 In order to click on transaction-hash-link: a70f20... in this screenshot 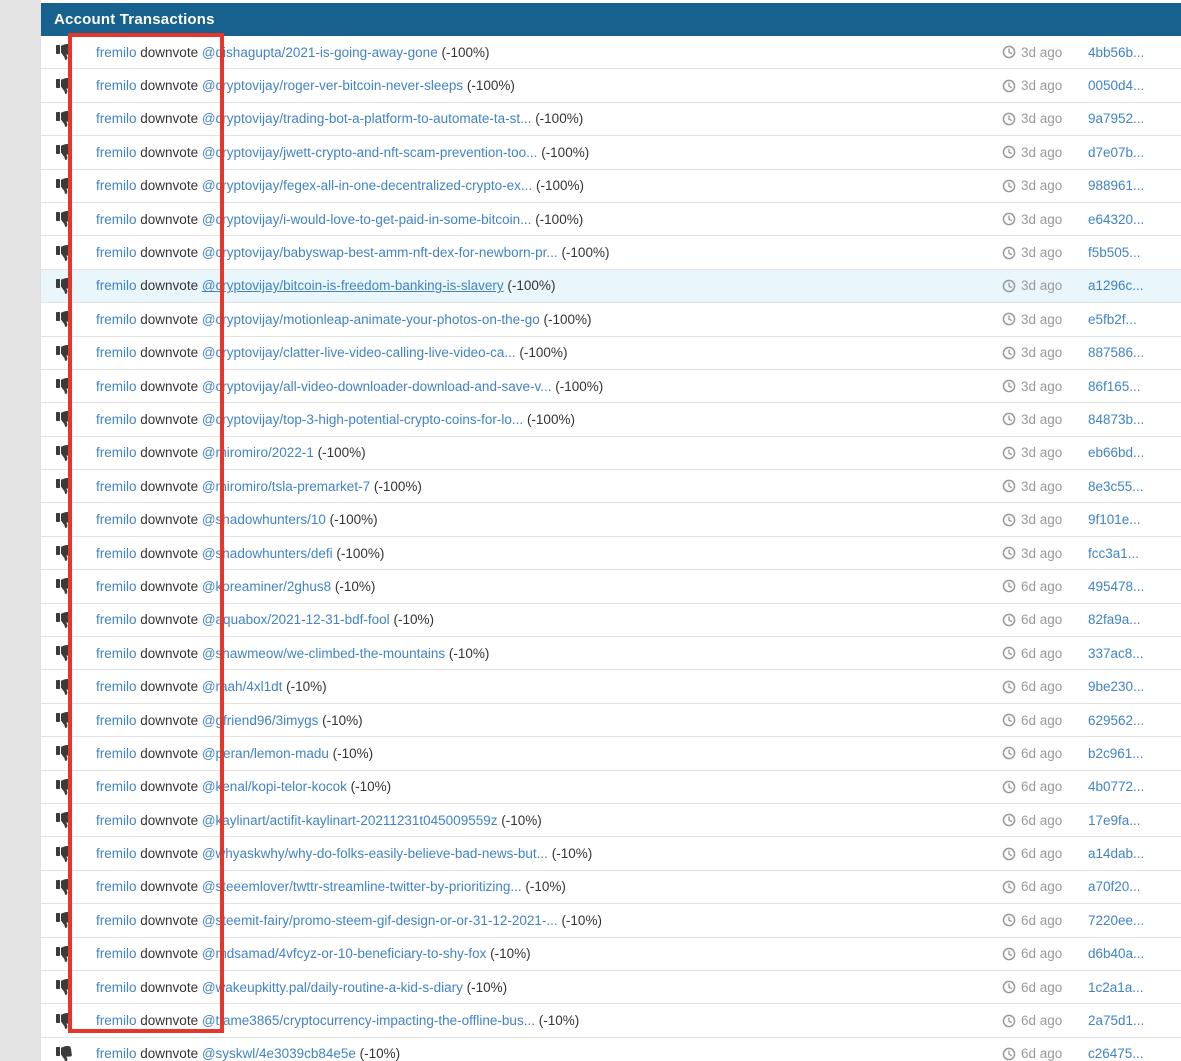, I will do `click(1114, 887)`.